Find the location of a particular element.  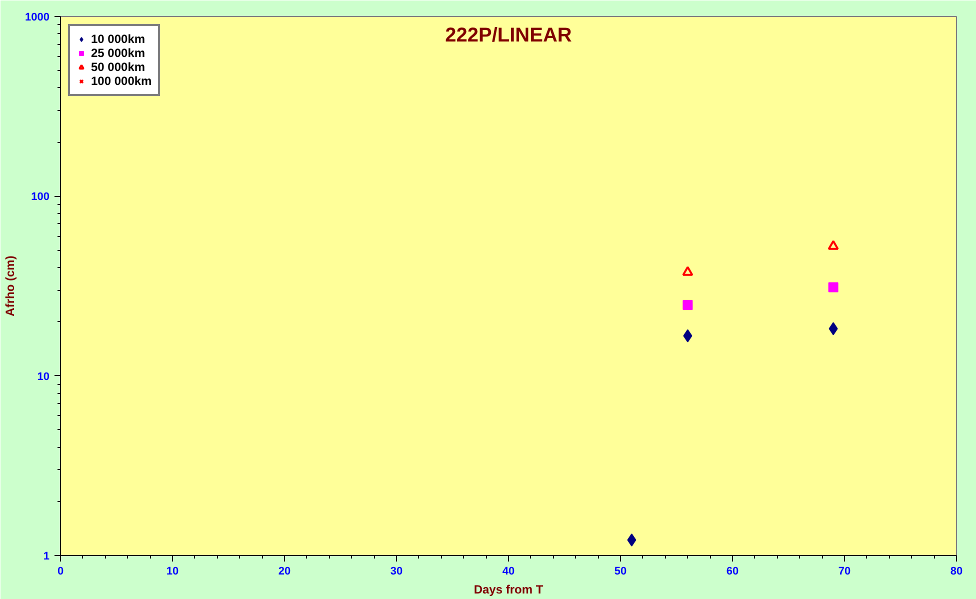

x-tick-label: 70 is located at coordinates (844, 572).